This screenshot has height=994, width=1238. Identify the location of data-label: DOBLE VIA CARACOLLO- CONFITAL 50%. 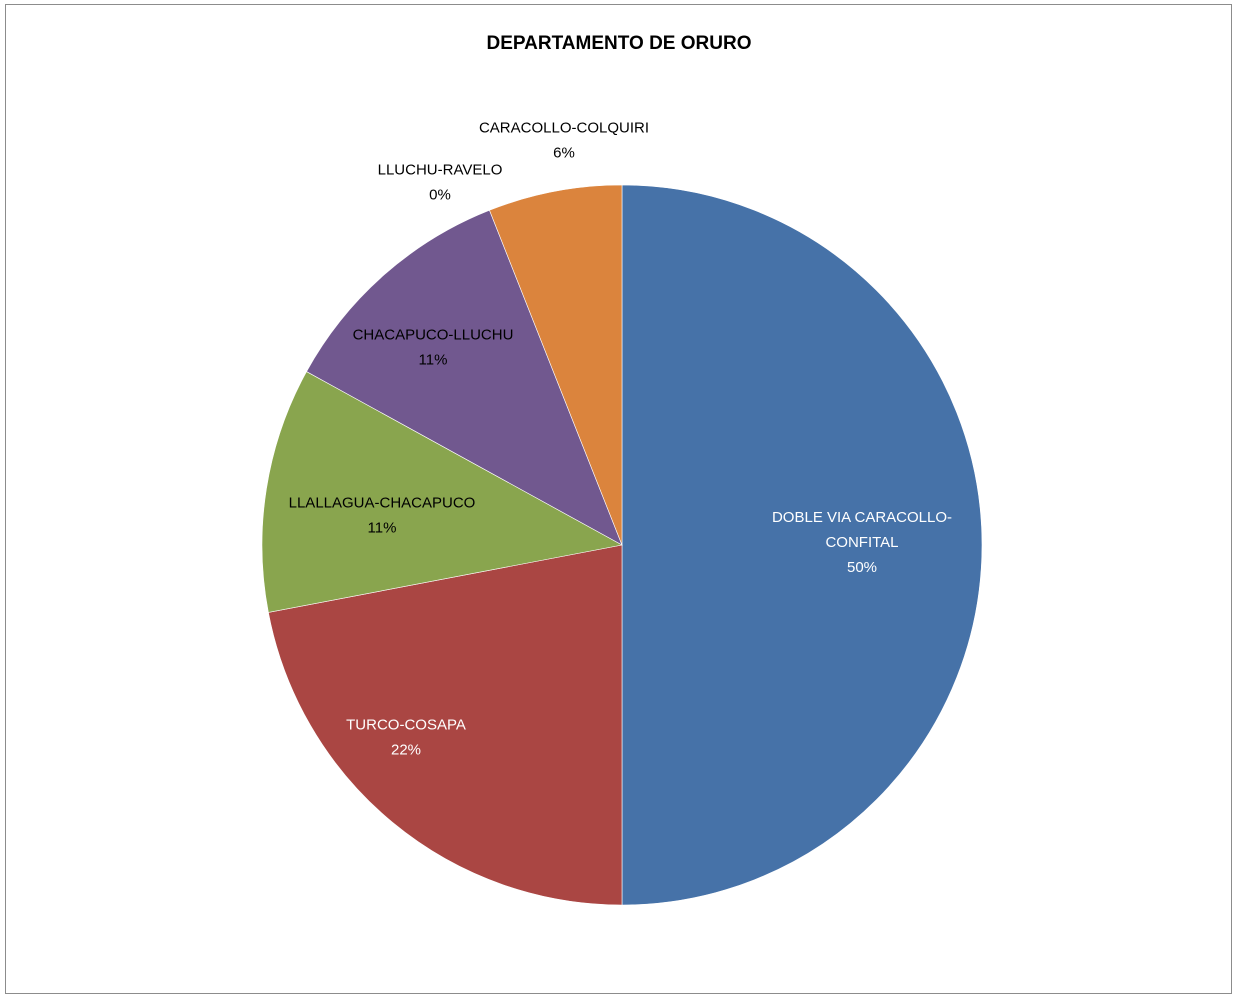
(862, 542).